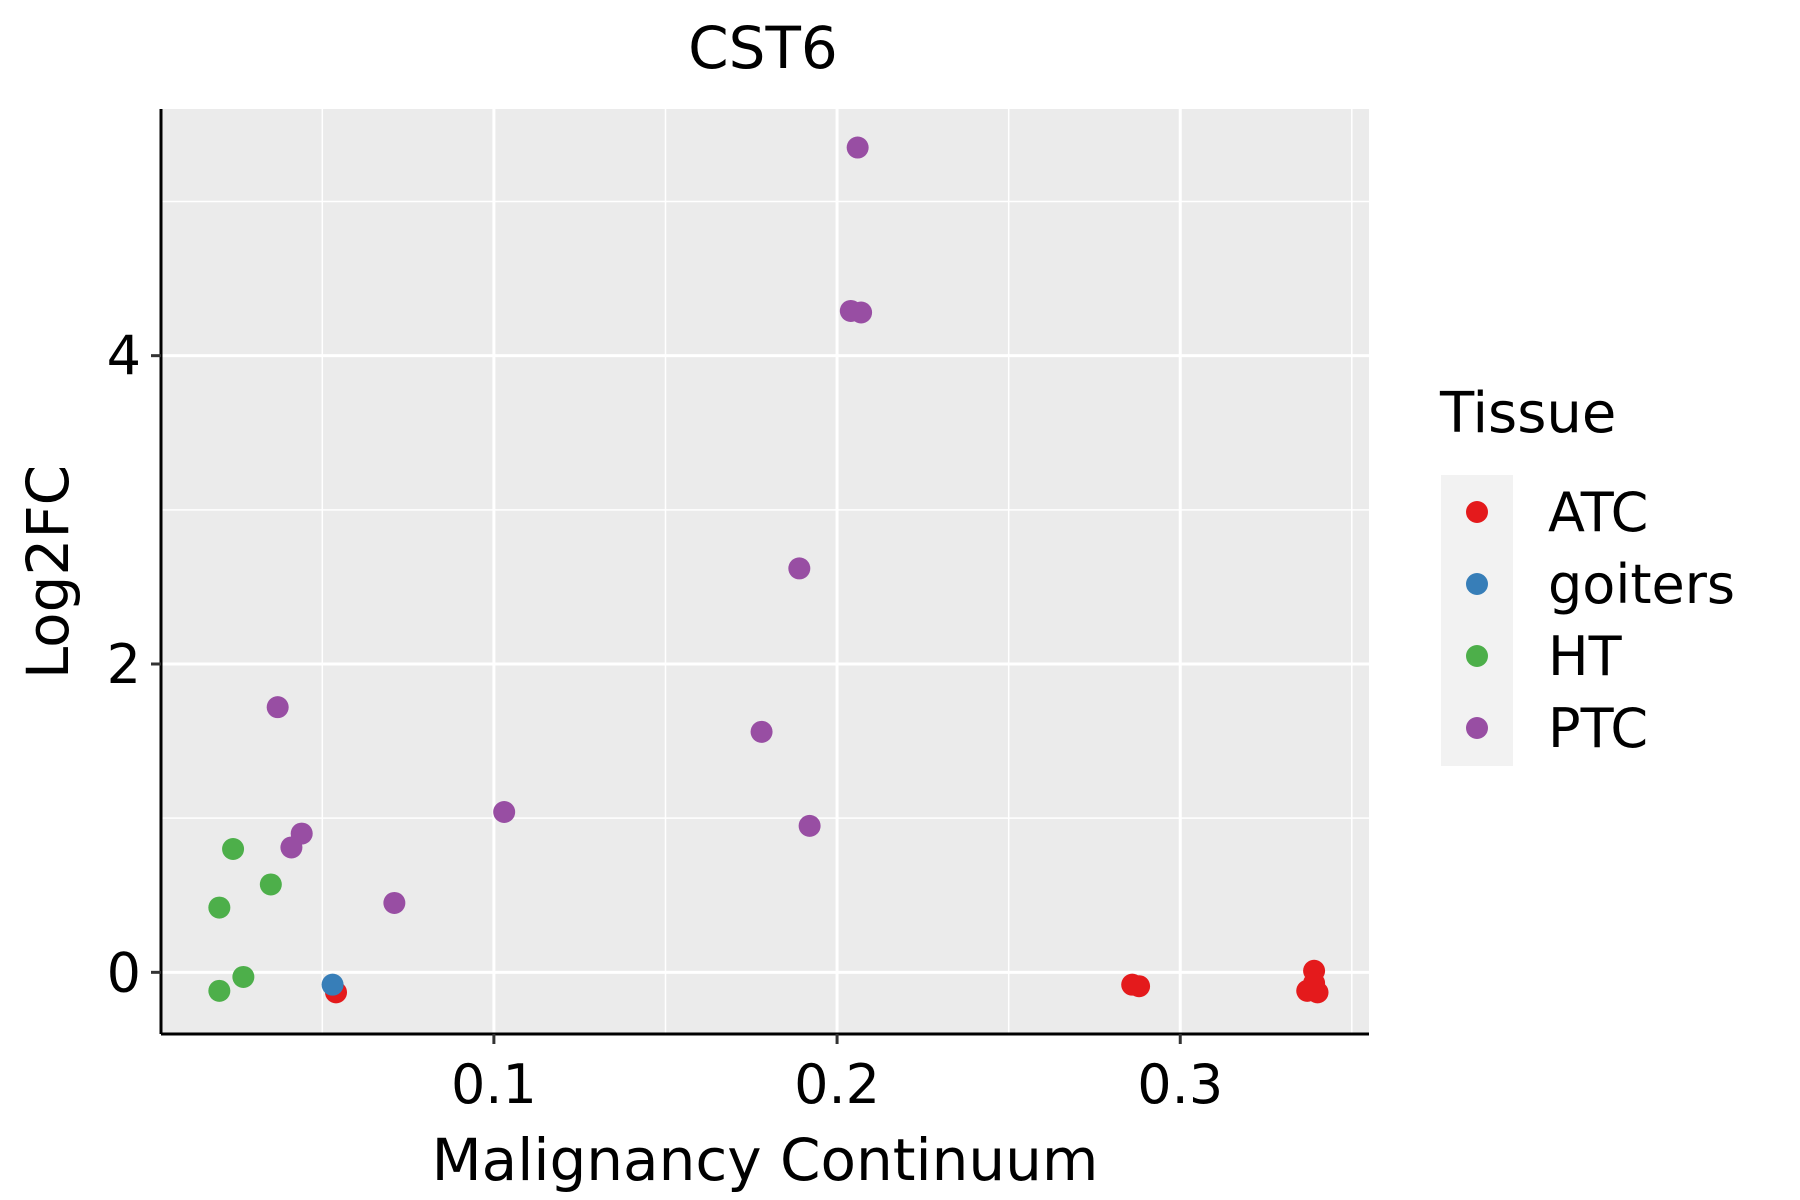  Describe the element at coordinates (124, 664) in the screenshot. I see `y-tick-label: 2` at that location.